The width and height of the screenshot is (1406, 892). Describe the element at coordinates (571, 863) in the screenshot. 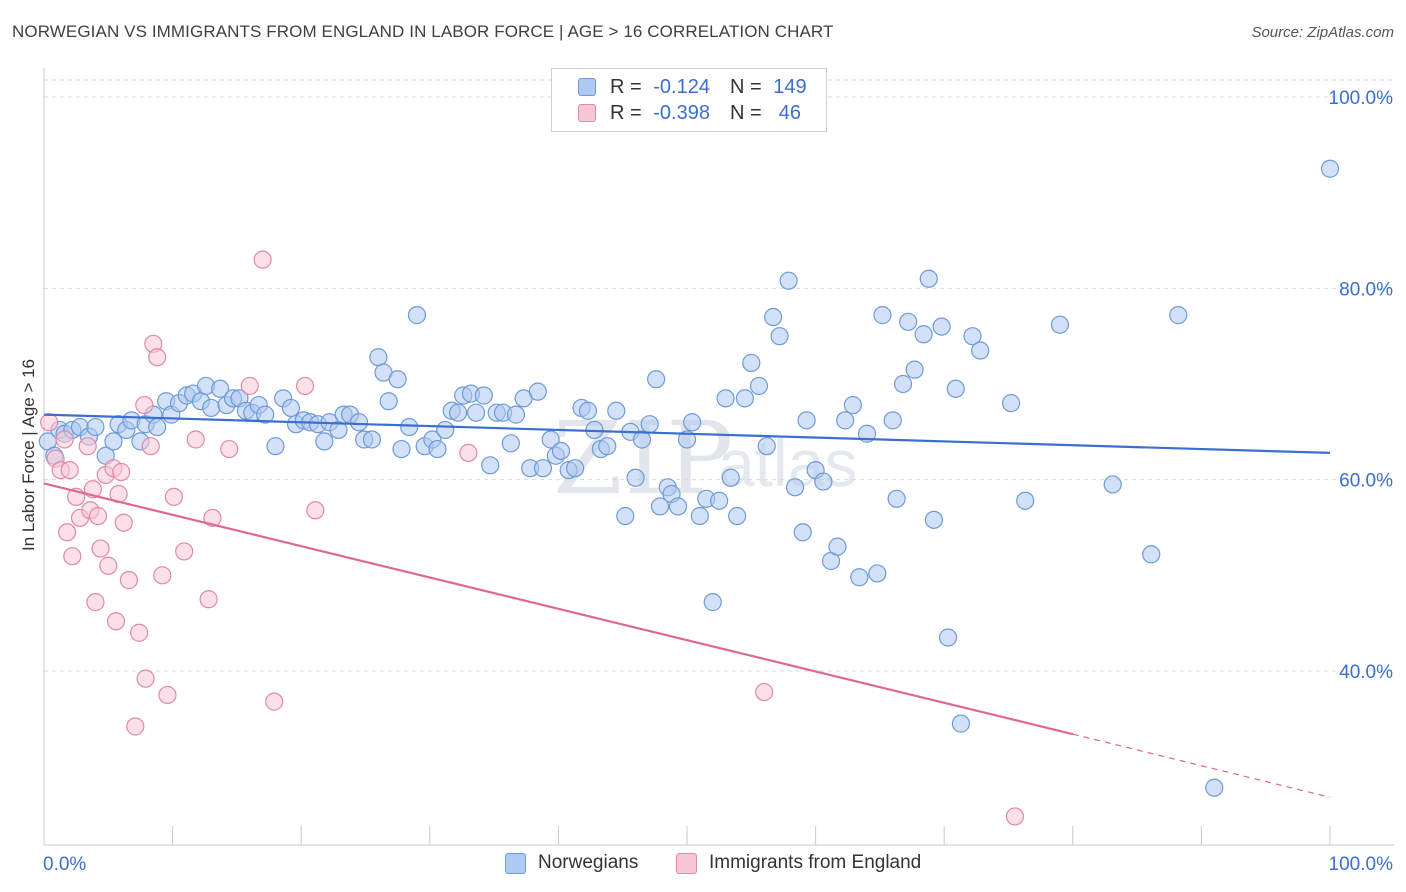

I see `legend-item-norwegians: Norwegians` at that location.